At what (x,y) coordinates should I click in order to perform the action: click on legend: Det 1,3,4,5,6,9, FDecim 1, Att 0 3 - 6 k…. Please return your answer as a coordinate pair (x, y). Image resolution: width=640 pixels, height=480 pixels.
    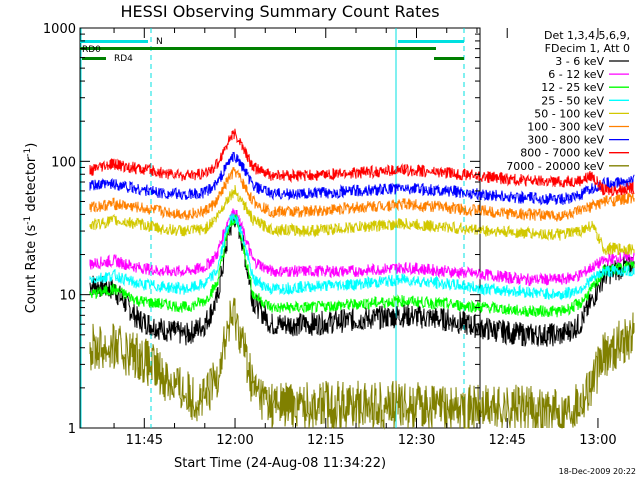
    Looking at the image, I should click on (568, 101).